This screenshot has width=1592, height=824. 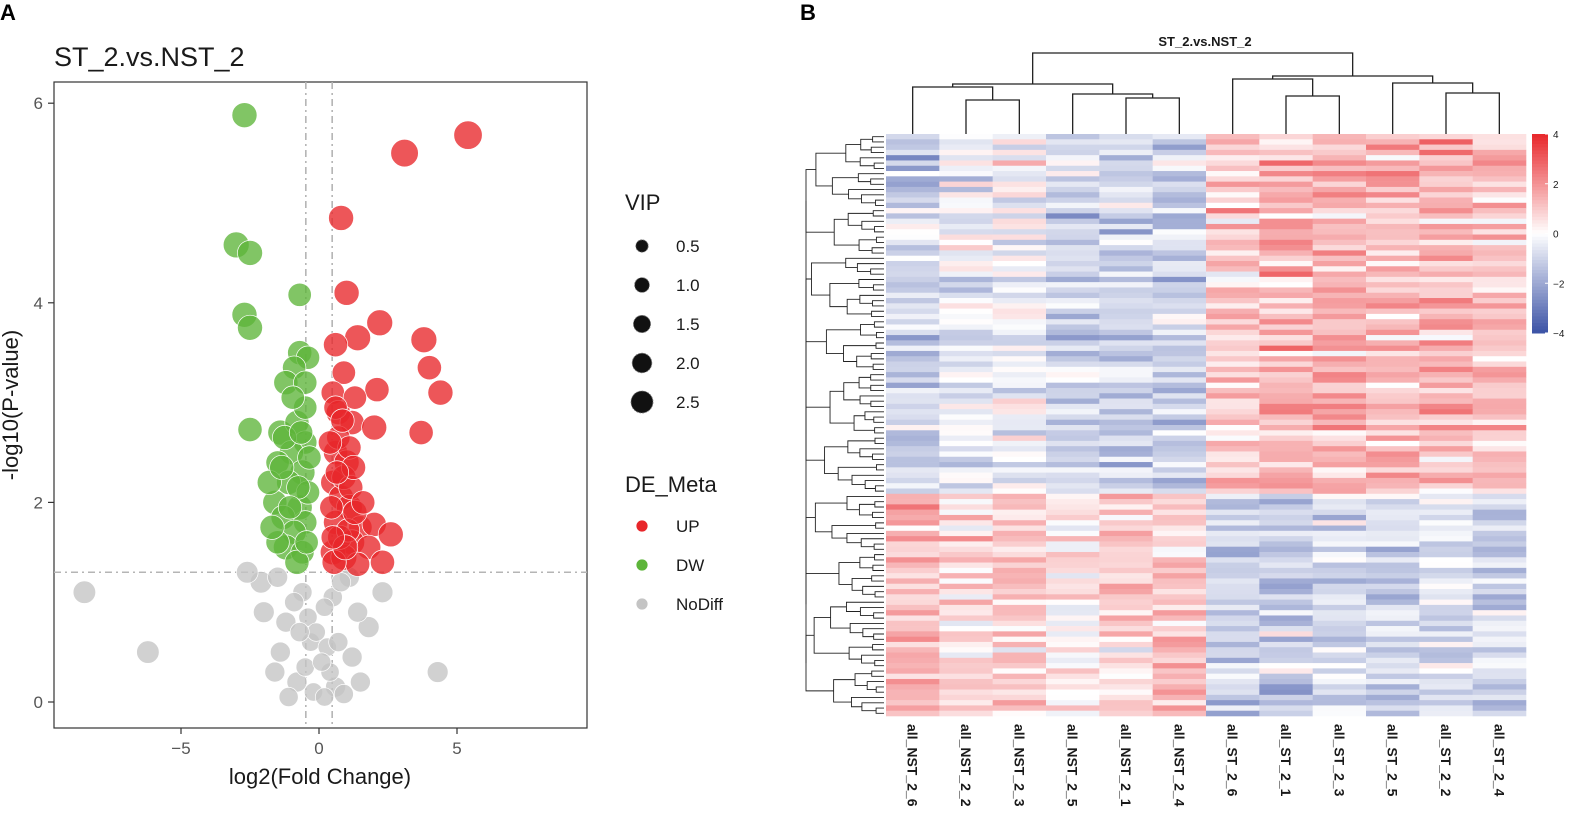 What do you see at coordinates (1559, 284) in the screenshot?
I see `colorbar-label-3: −2` at bounding box center [1559, 284].